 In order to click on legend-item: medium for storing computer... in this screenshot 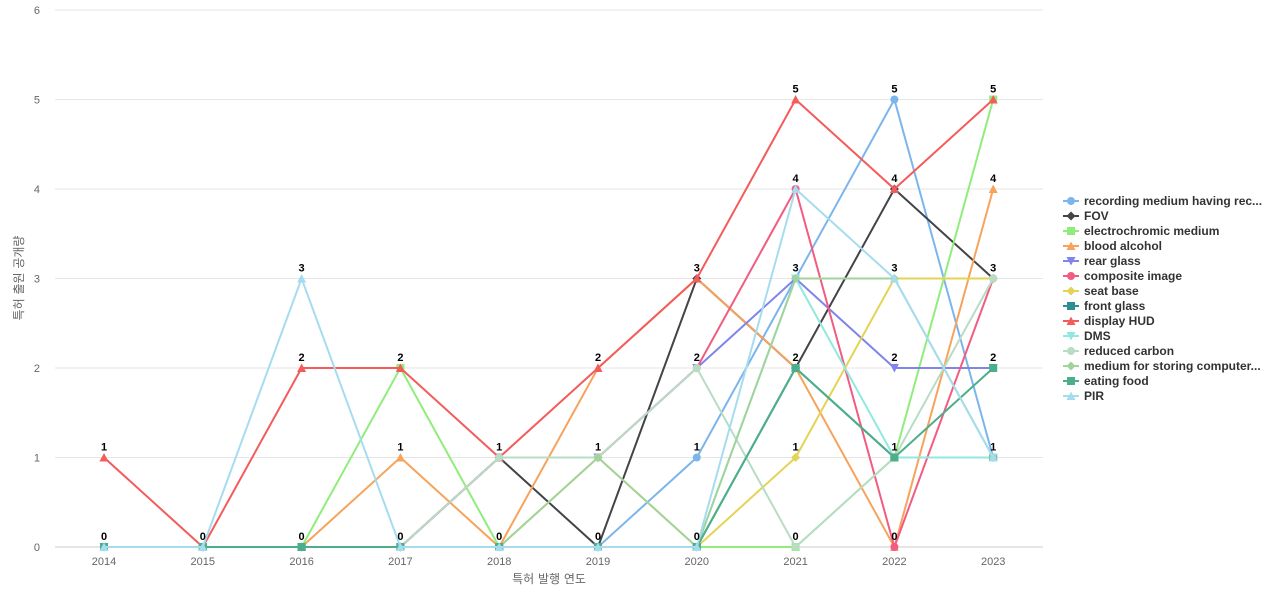, I will do `click(1162, 366)`.